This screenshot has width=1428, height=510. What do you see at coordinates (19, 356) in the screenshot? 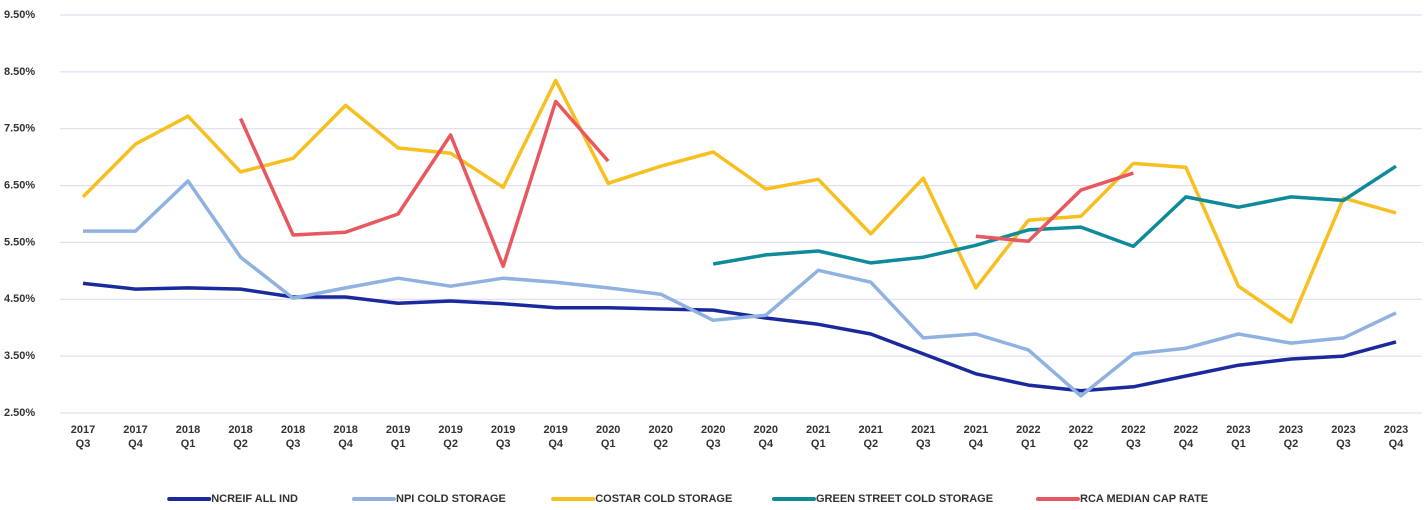
I see `y-tick-label: 3.50%` at bounding box center [19, 356].